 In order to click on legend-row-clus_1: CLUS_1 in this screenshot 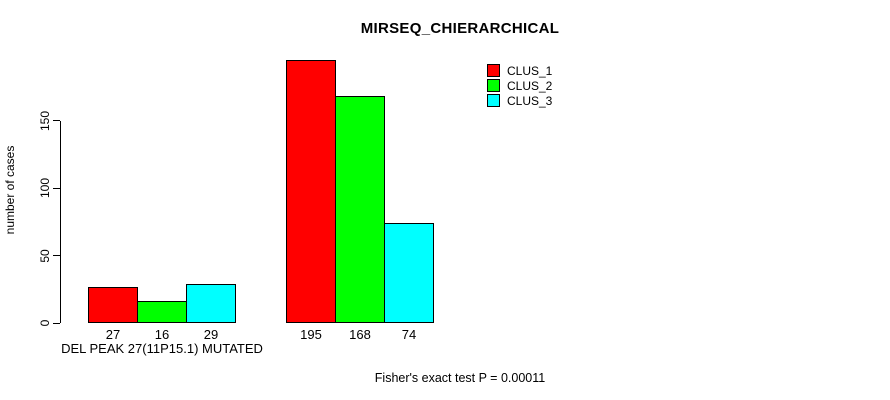, I will do `click(519, 70)`.